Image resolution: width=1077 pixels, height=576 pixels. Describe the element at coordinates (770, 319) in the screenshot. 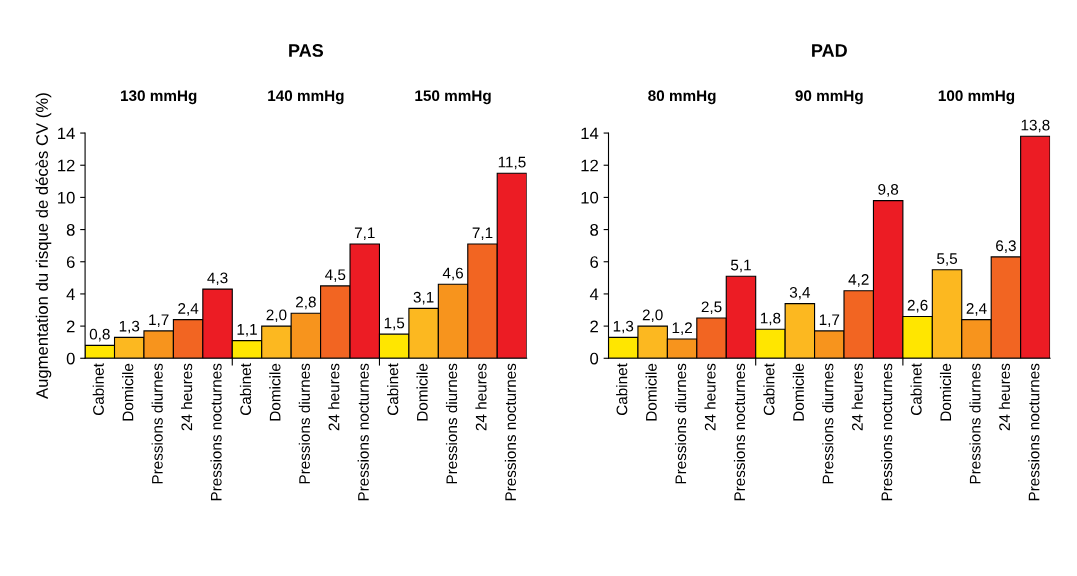

I see `data-label: 1,8` at that location.